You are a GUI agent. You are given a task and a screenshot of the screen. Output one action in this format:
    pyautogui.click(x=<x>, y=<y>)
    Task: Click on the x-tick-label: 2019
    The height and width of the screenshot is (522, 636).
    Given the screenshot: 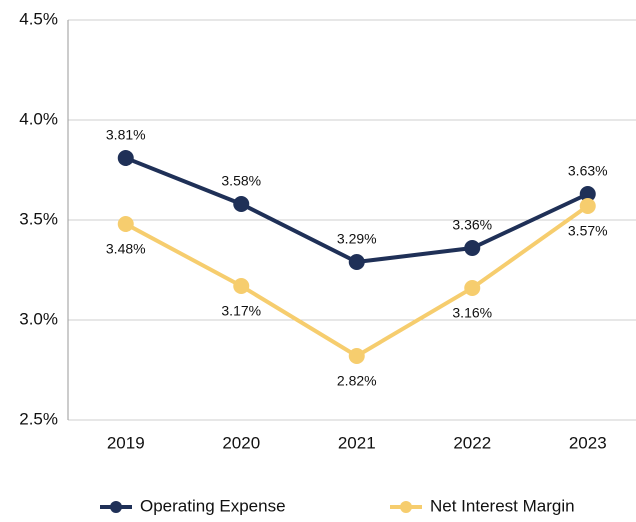 What is the action you would take?
    pyautogui.click(x=126, y=442)
    